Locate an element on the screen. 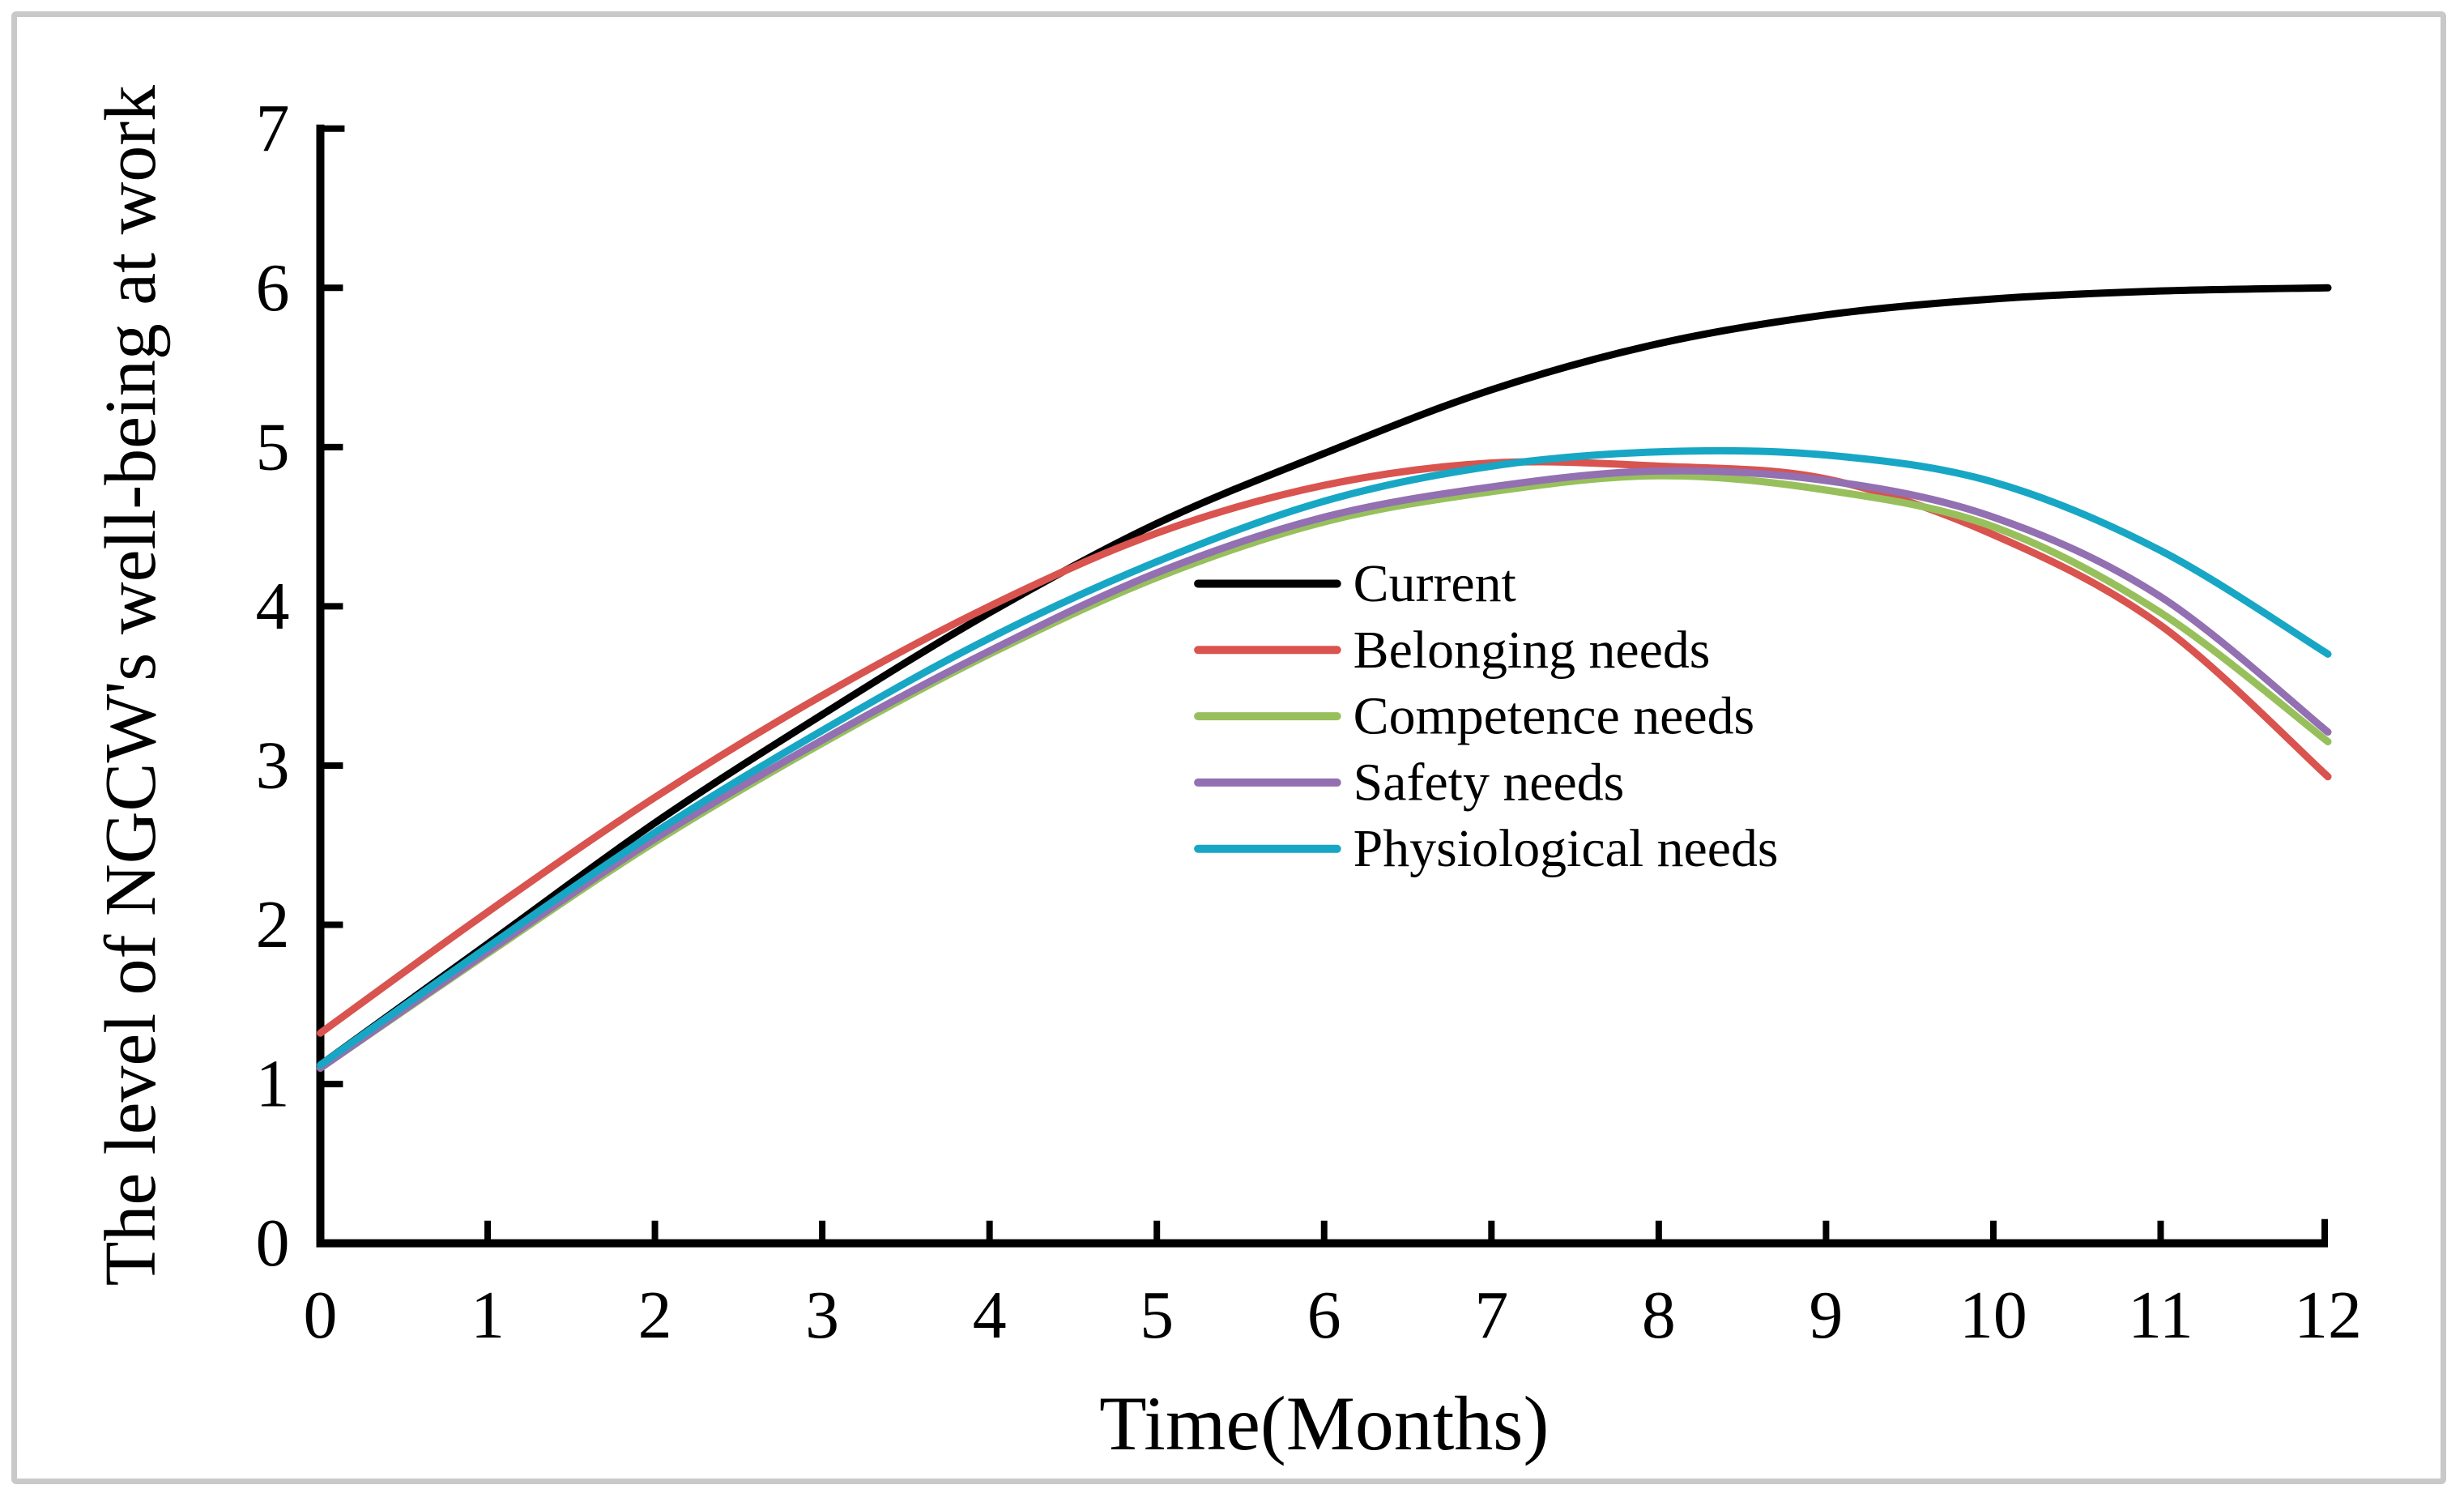  y-tick-label: 4 is located at coordinates (273, 606).